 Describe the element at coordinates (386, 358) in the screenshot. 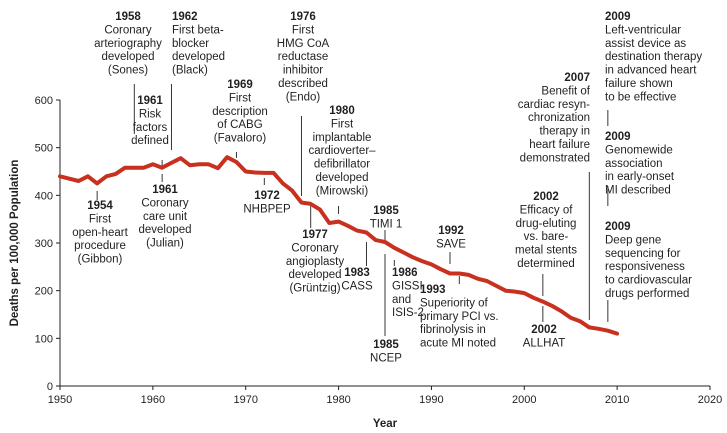

I see `annotation-text-line: NCEP` at that location.